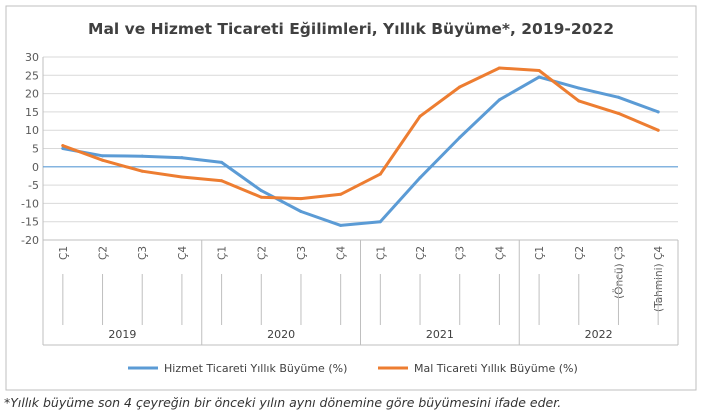 The width and height of the screenshot is (702, 417). What do you see at coordinates (255, 368) in the screenshot?
I see `legend-label: Hizmet Ticareti Yıllık Büyüme (%)` at bounding box center [255, 368].